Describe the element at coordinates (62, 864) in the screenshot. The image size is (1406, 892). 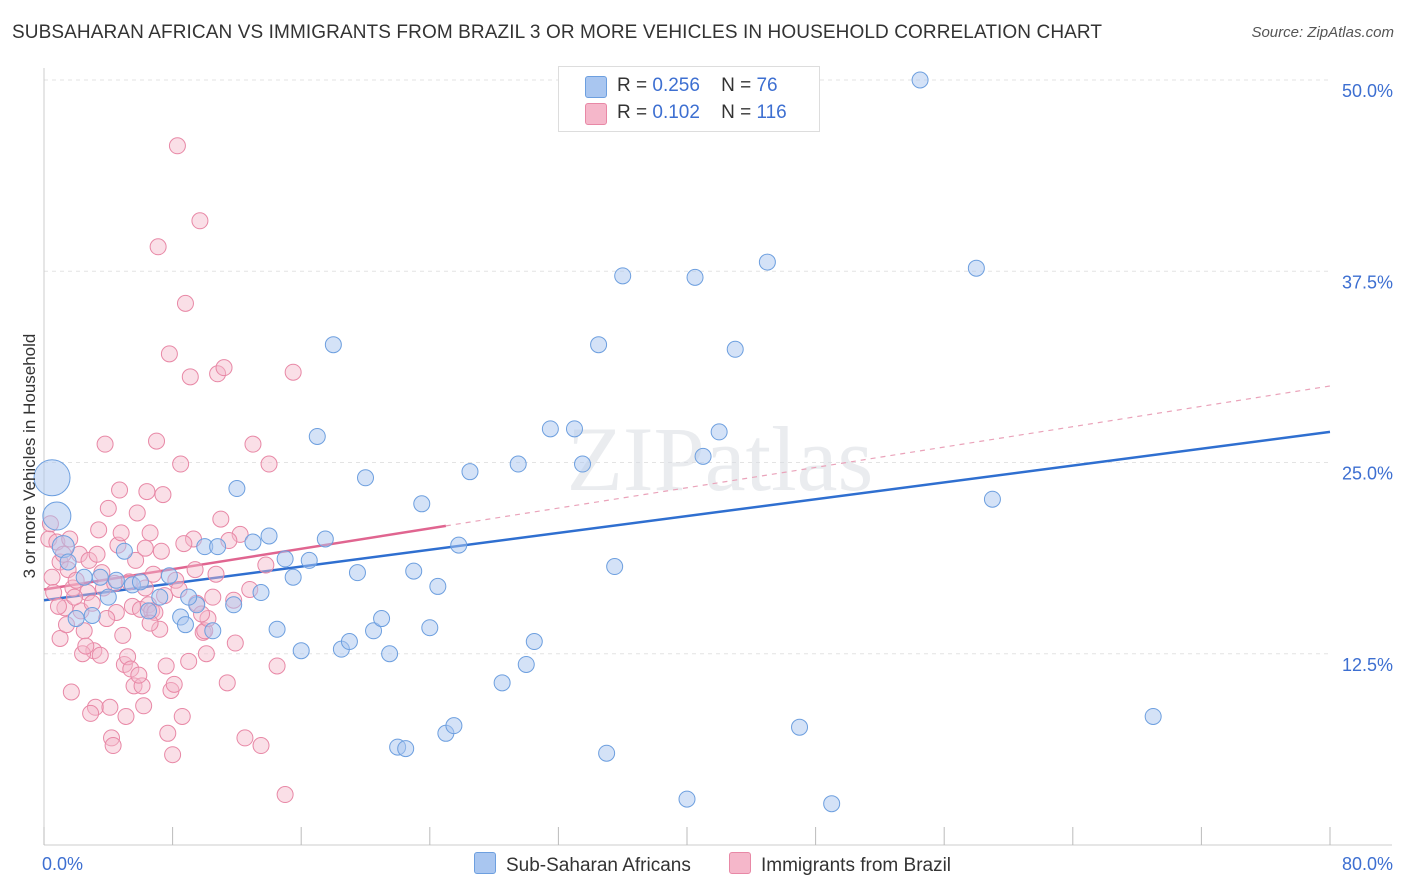
I see `x-tick-label-min: 0.0%` at that location.